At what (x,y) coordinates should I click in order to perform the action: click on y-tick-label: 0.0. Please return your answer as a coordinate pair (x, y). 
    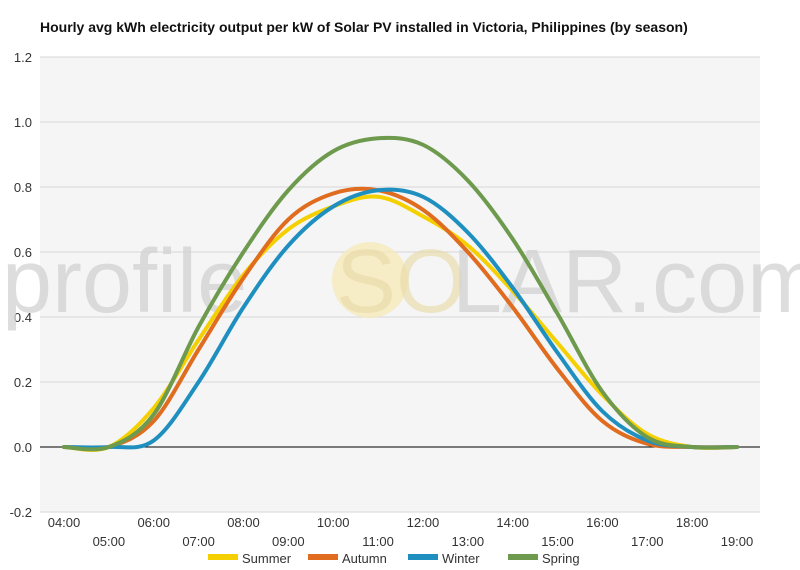
    Looking at the image, I should click on (23, 447).